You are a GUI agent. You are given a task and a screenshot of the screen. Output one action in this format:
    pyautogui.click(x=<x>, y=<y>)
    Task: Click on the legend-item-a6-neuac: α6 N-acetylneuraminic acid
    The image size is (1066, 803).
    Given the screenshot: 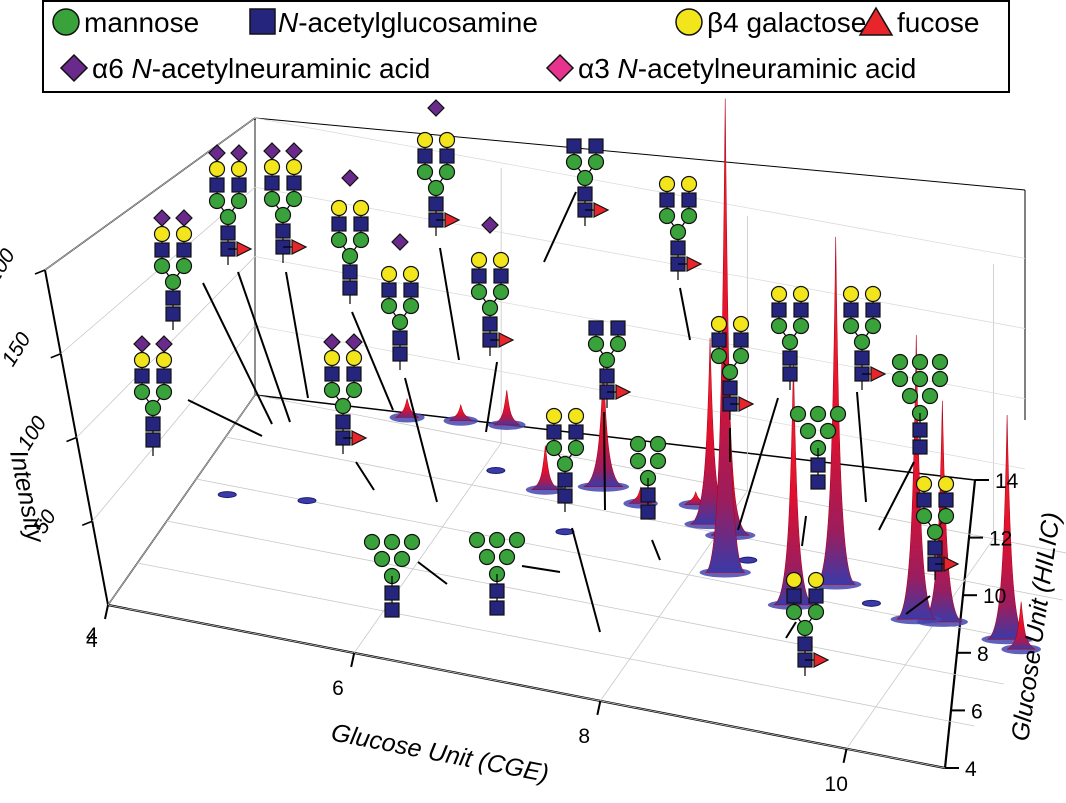 What is the action you would take?
    pyautogui.click(x=245, y=68)
    